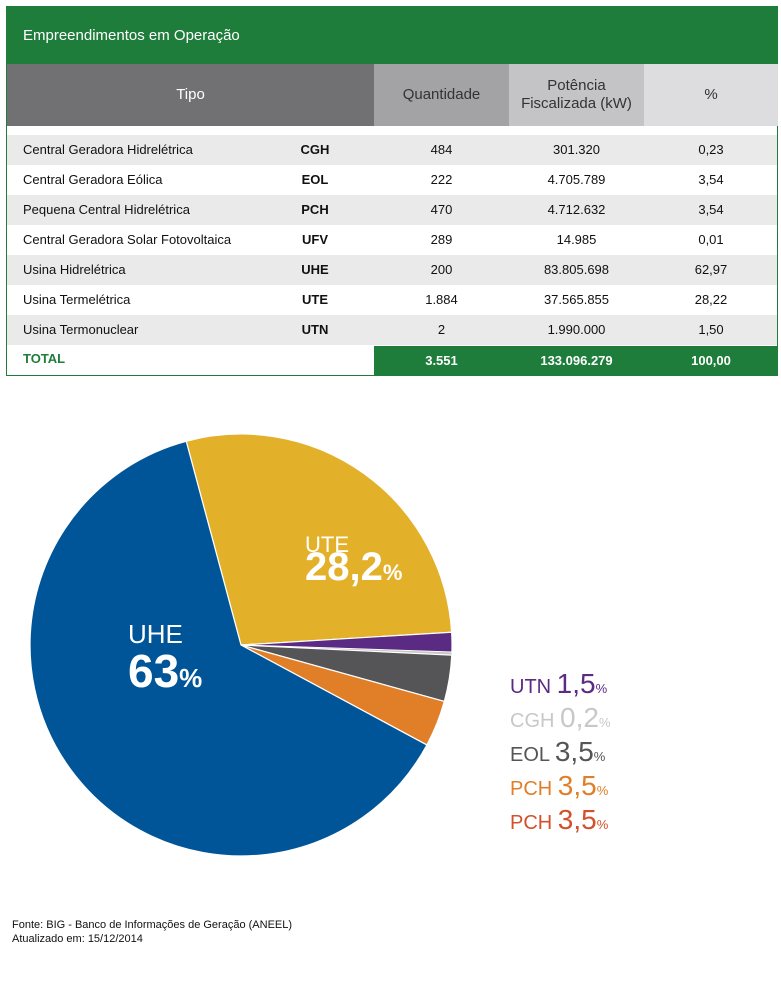 This screenshot has height=981, width=781. I want to click on row-quantidade: 484, so click(441, 149).